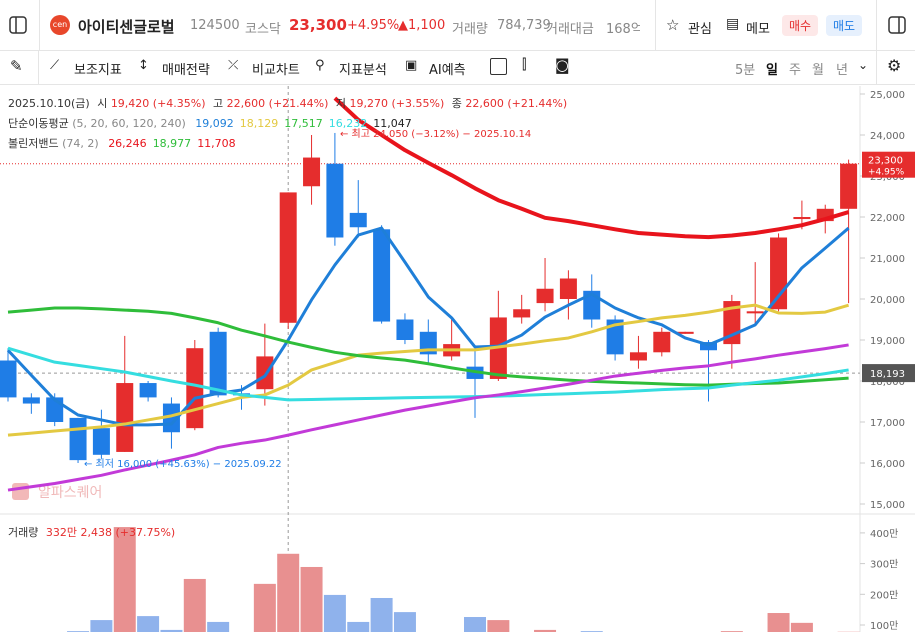 The image size is (915, 632). I want to click on star-icon: ☆, so click(673, 25).